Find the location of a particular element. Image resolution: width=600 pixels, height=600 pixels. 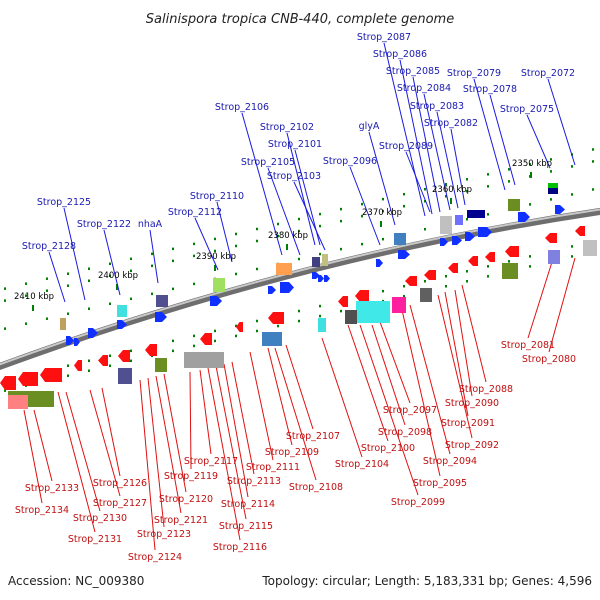

gene-label-strop-2108: Strop_2108 is located at coordinates (316, 487).